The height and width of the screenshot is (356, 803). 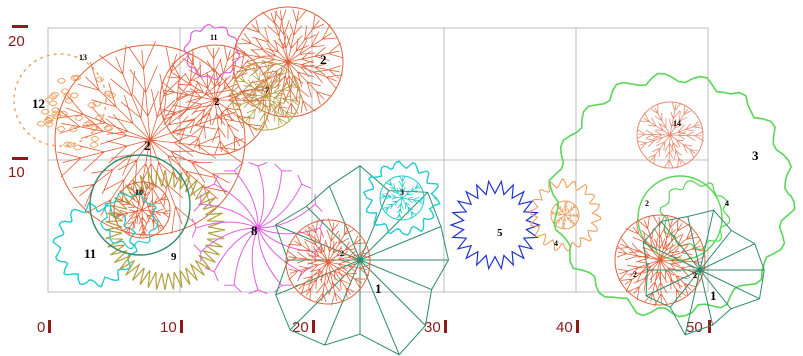 I want to click on plant-7-shrub-branches, so click(x=266, y=96).